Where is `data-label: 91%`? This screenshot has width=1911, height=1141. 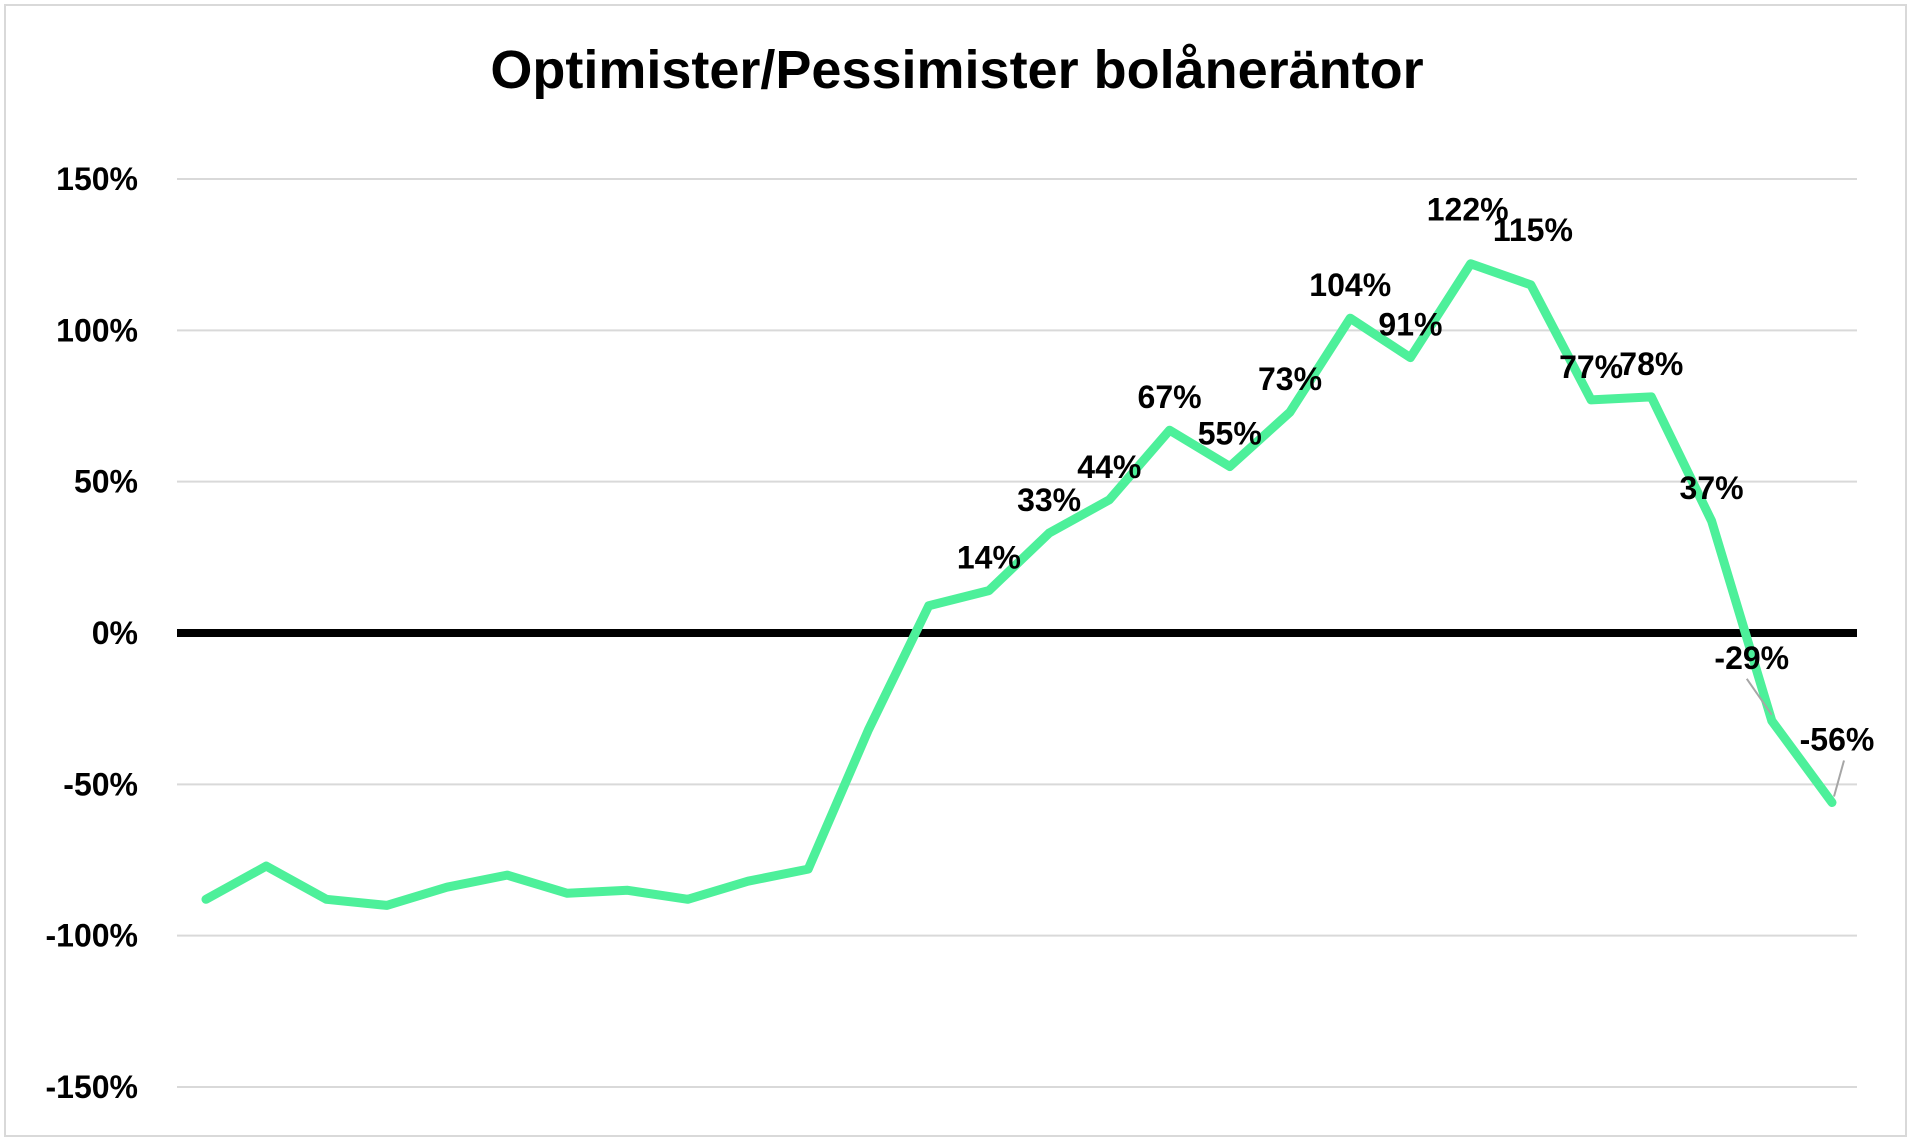
data-label: 91% is located at coordinates (1410, 325).